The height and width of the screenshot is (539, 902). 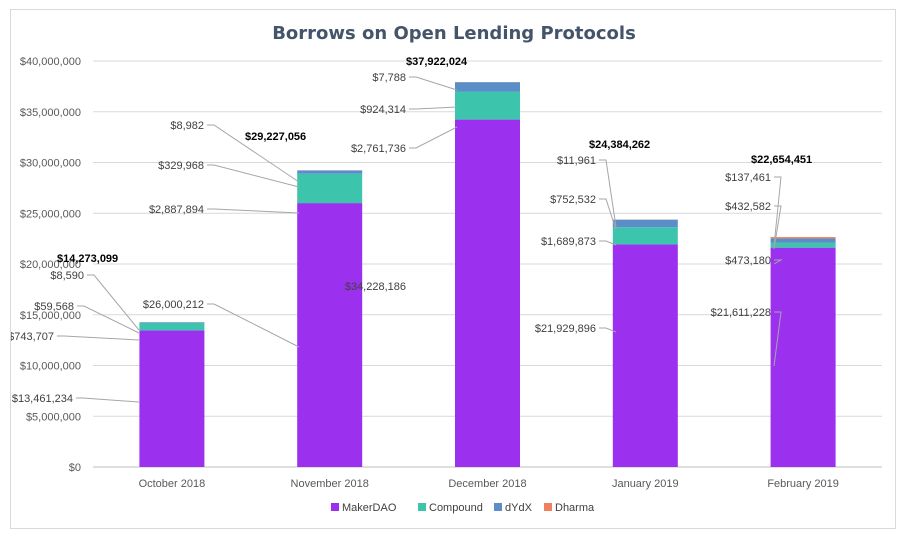 I want to click on data-label-dydx: $329,968, so click(x=181, y=166).